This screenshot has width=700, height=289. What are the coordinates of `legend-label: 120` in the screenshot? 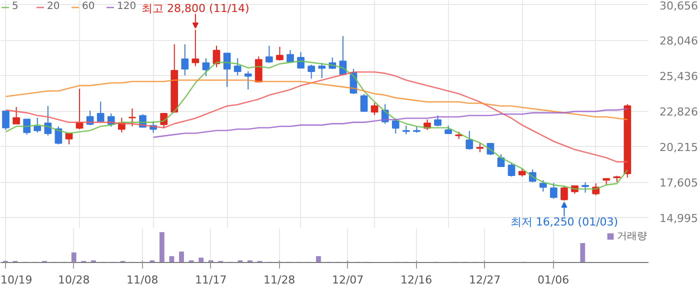 It's located at (127, 6).